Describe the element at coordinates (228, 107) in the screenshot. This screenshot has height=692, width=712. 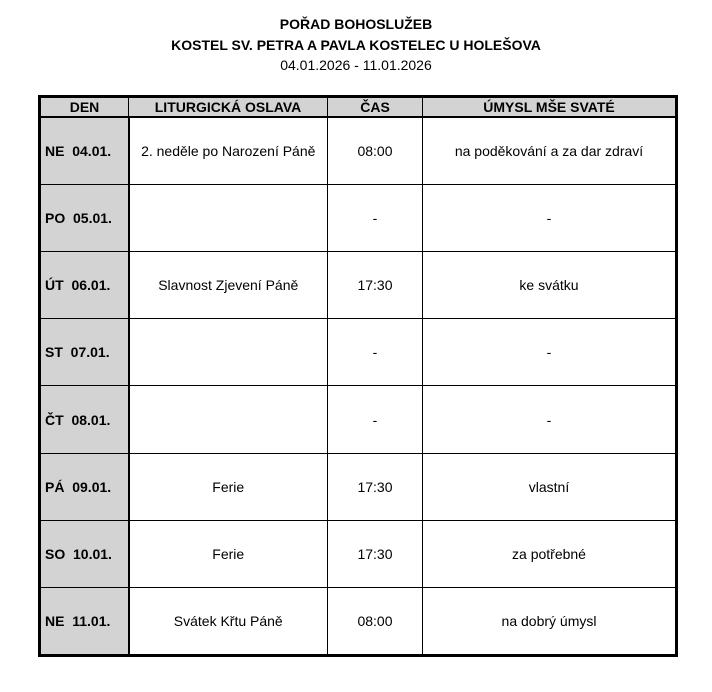
I see `column-header-feast: LITURGICKÁ OSLAVA` at that location.